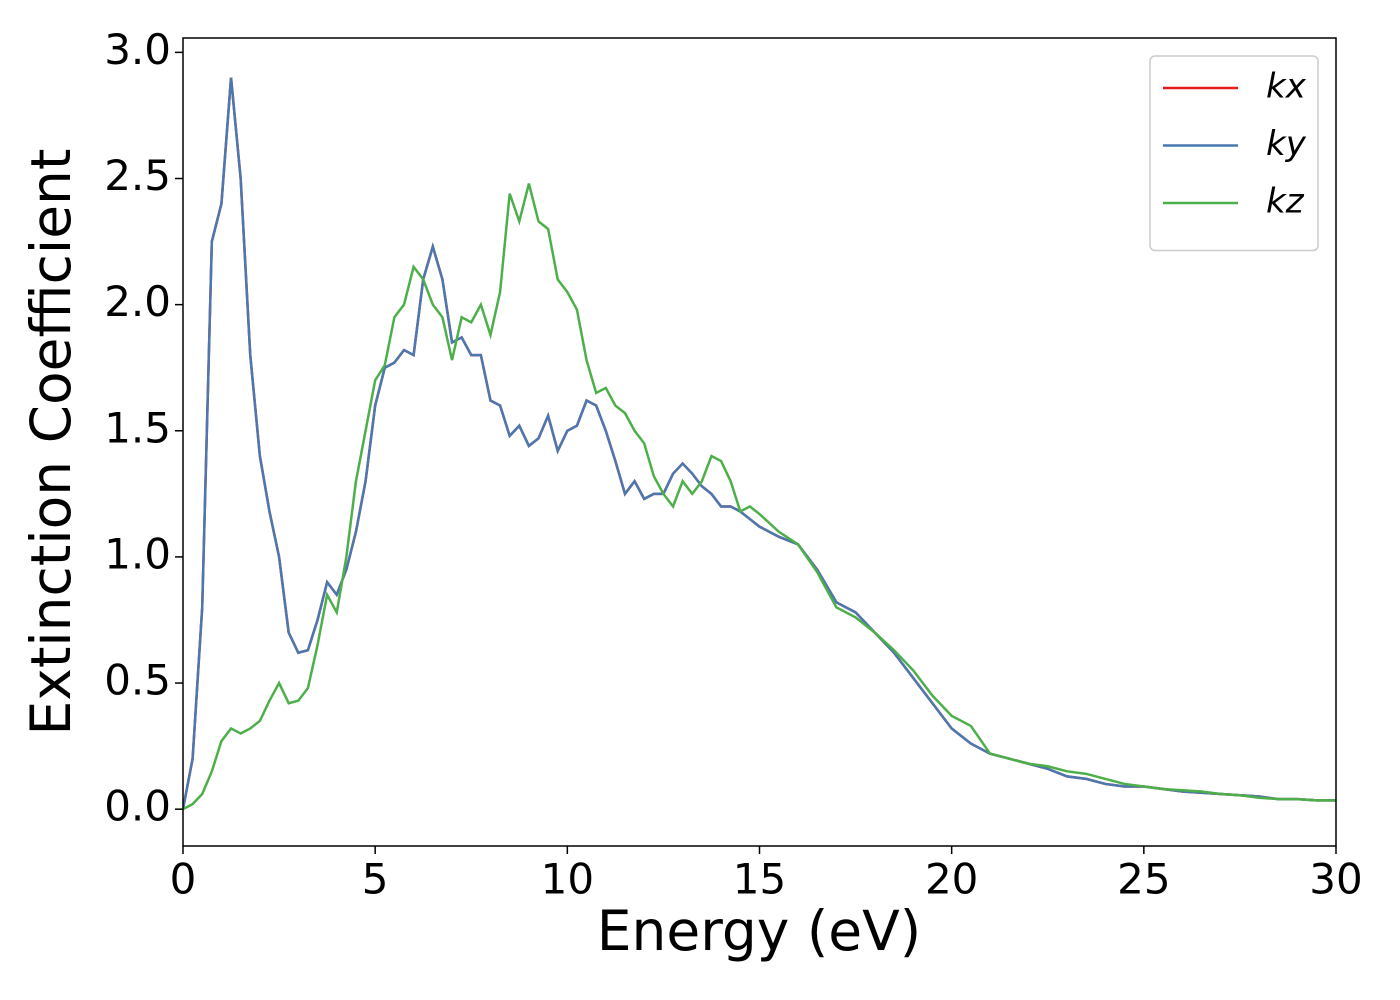  I want to click on x-tick-label: 25, so click(1143, 879).